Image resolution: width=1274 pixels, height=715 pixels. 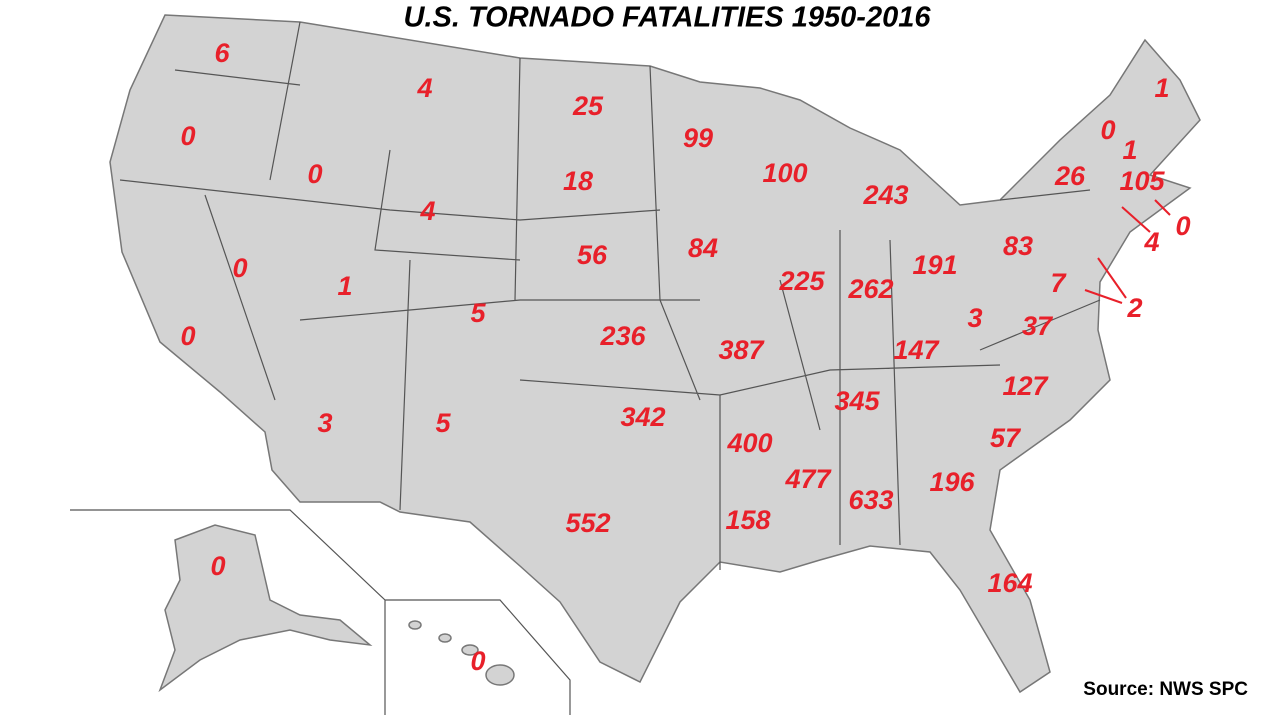 What do you see at coordinates (592, 255) in the screenshot?
I see `fatality-label: 56` at bounding box center [592, 255].